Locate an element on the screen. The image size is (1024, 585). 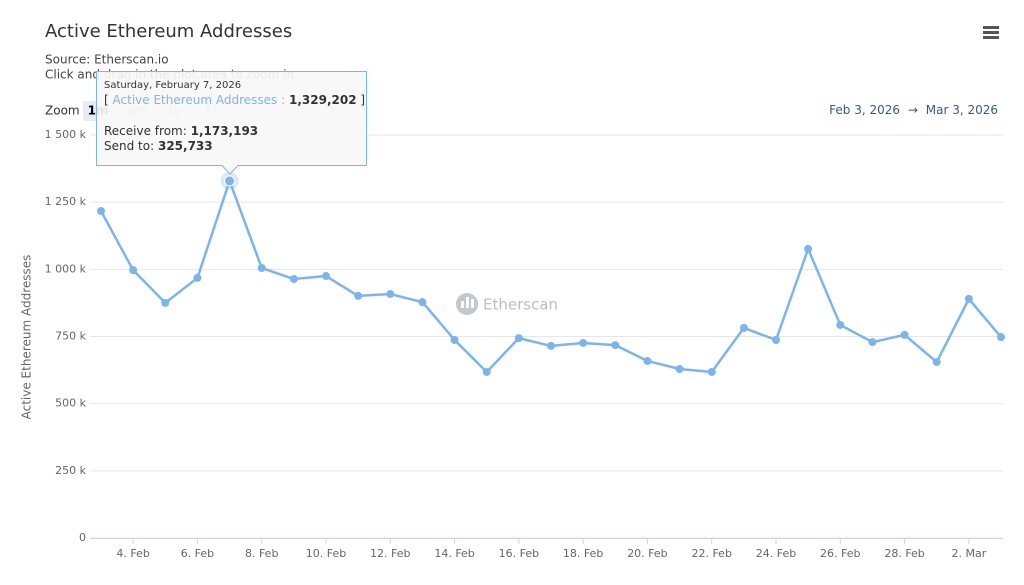
tooltip-send-label: Send to: is located at coordinates (129, 146).